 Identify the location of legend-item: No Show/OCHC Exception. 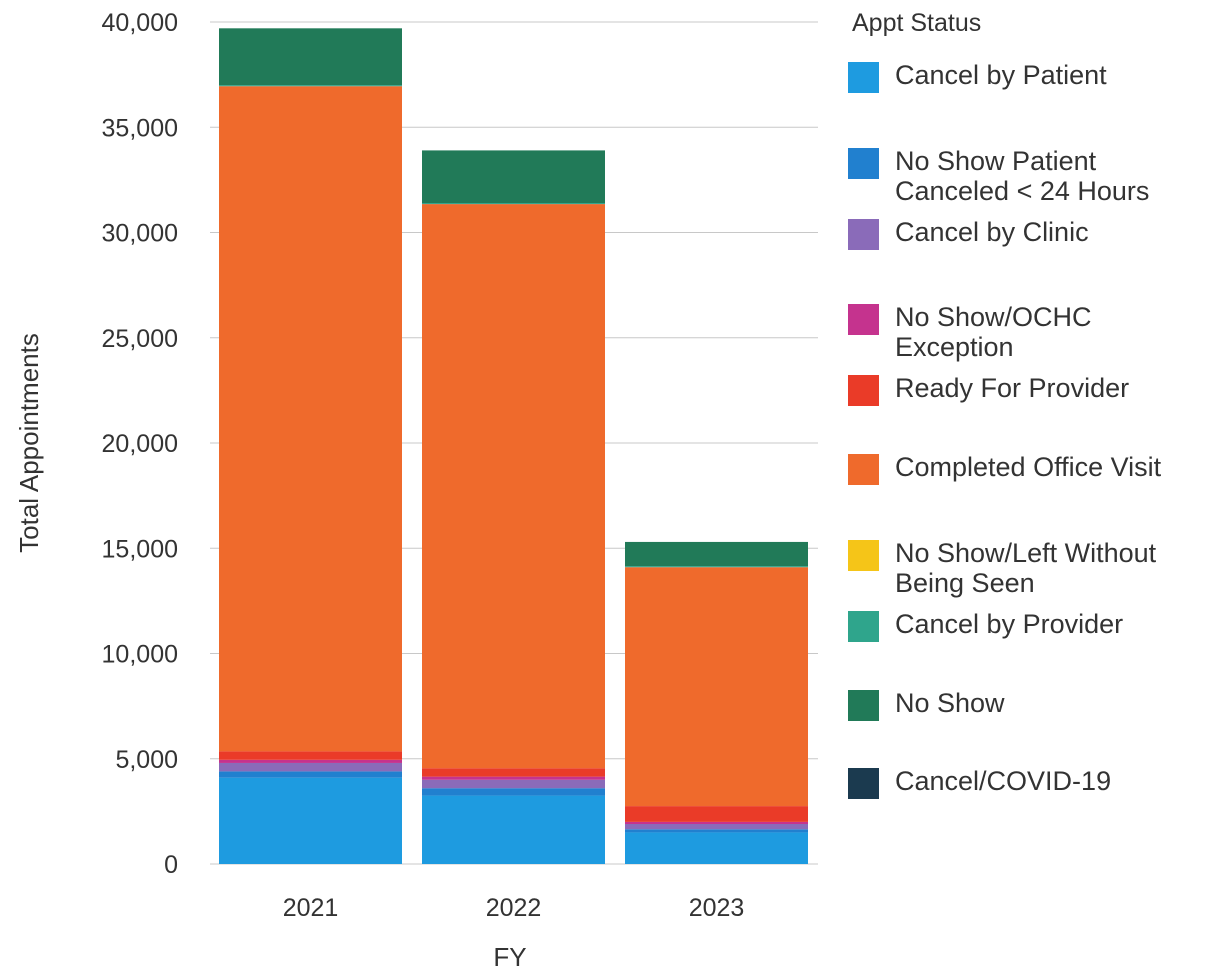
(1025, 332).